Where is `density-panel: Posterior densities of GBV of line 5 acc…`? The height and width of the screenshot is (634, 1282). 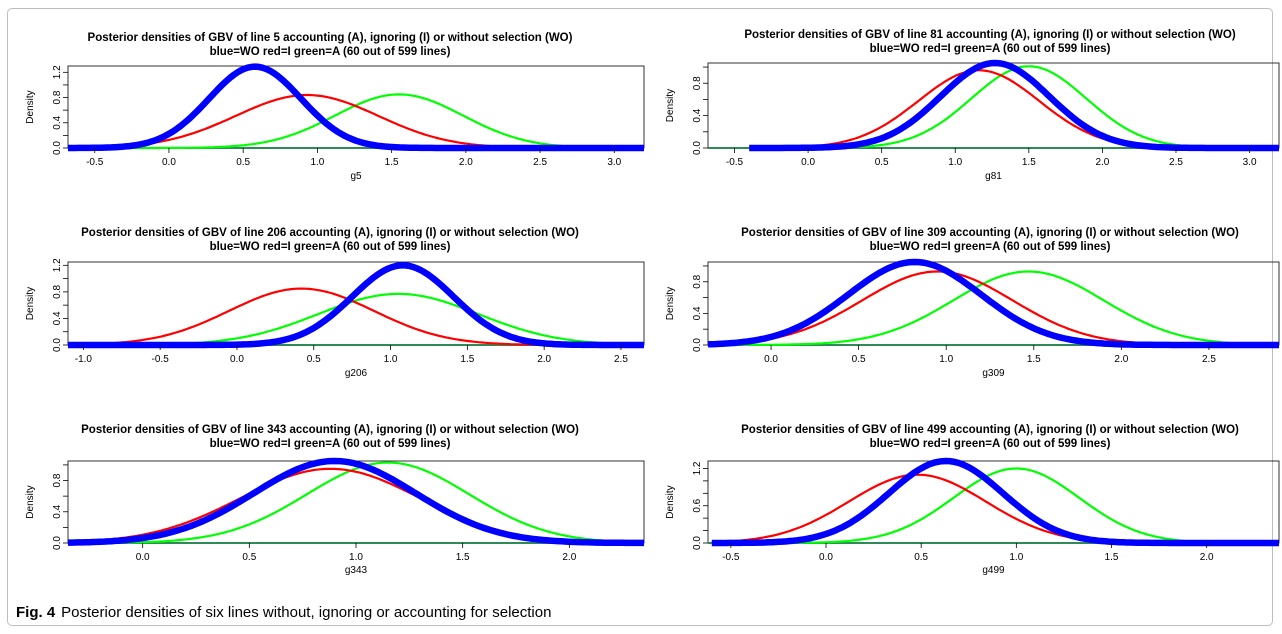
density-panel: Posterior densities of GBV of line 5 acc… is located at coordinates (335, 107).